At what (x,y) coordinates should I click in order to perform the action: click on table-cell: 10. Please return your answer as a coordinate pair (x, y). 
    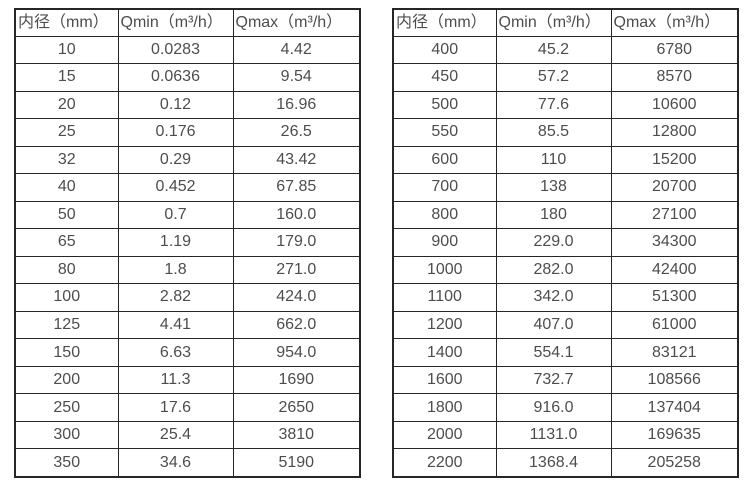
    Looking at the image, I should click on (66, 50).